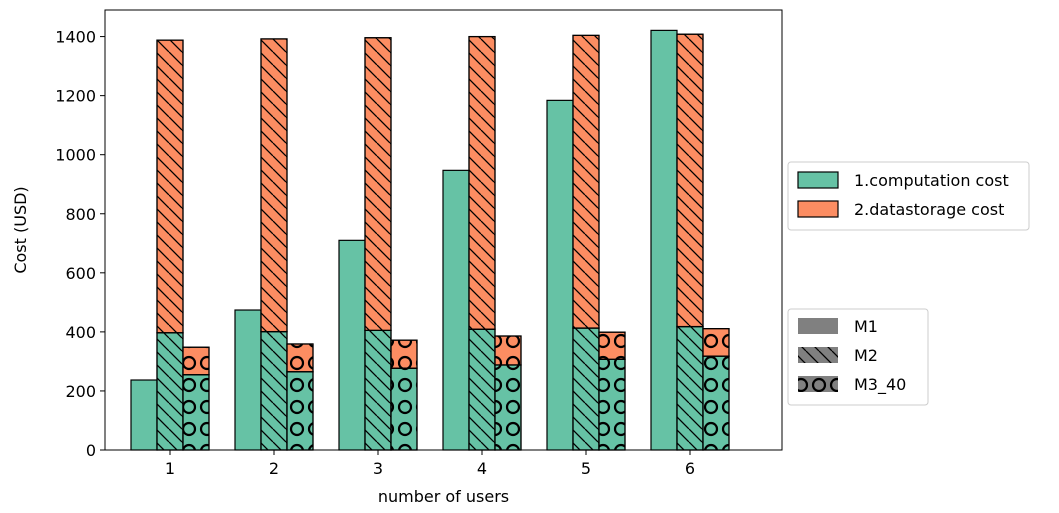 The width and height of the screenshot is (1059, 513). What do you see at coordinates (866, 326) in the screenshot?
I see `legend-label-m1: M1` at bounding box center [866, 326].